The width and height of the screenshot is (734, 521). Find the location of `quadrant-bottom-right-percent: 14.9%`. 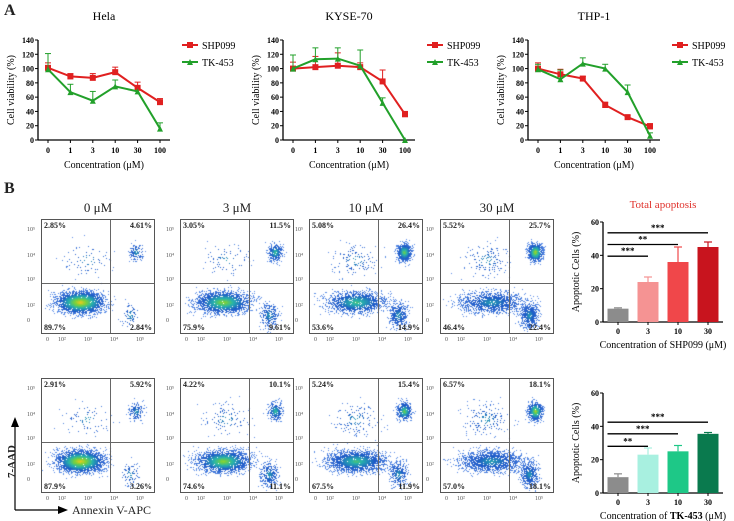

quadrant-bottom-right-percent: 14.9% is located at coordinates (409, 327).